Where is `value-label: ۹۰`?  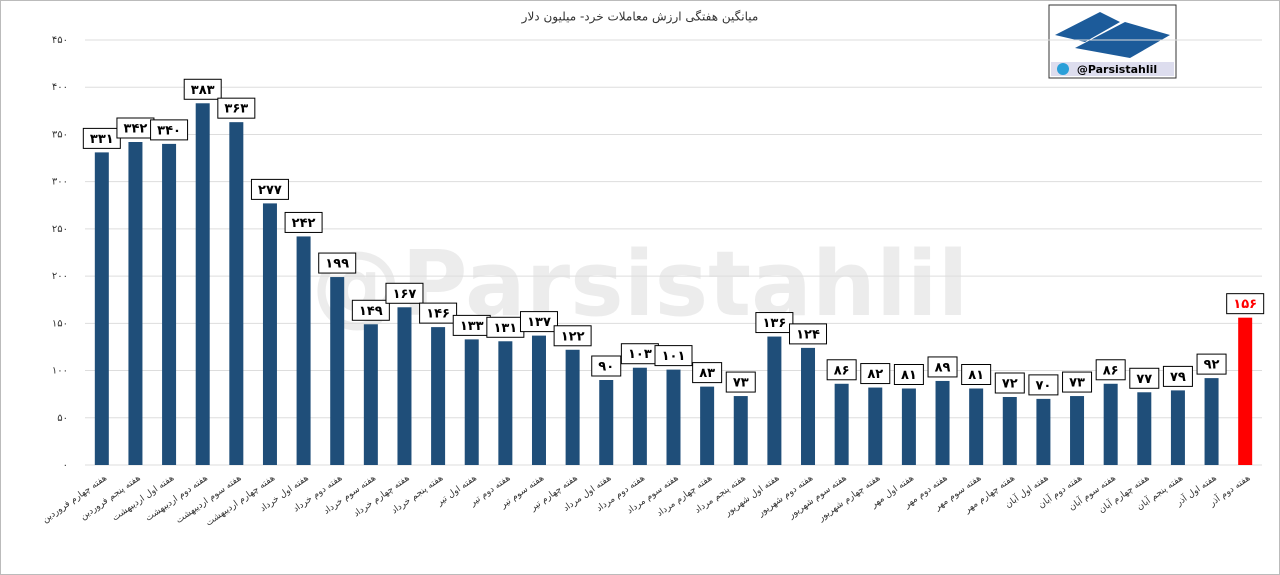 value-label: ۹۰ is located at coordinates (606, 367).